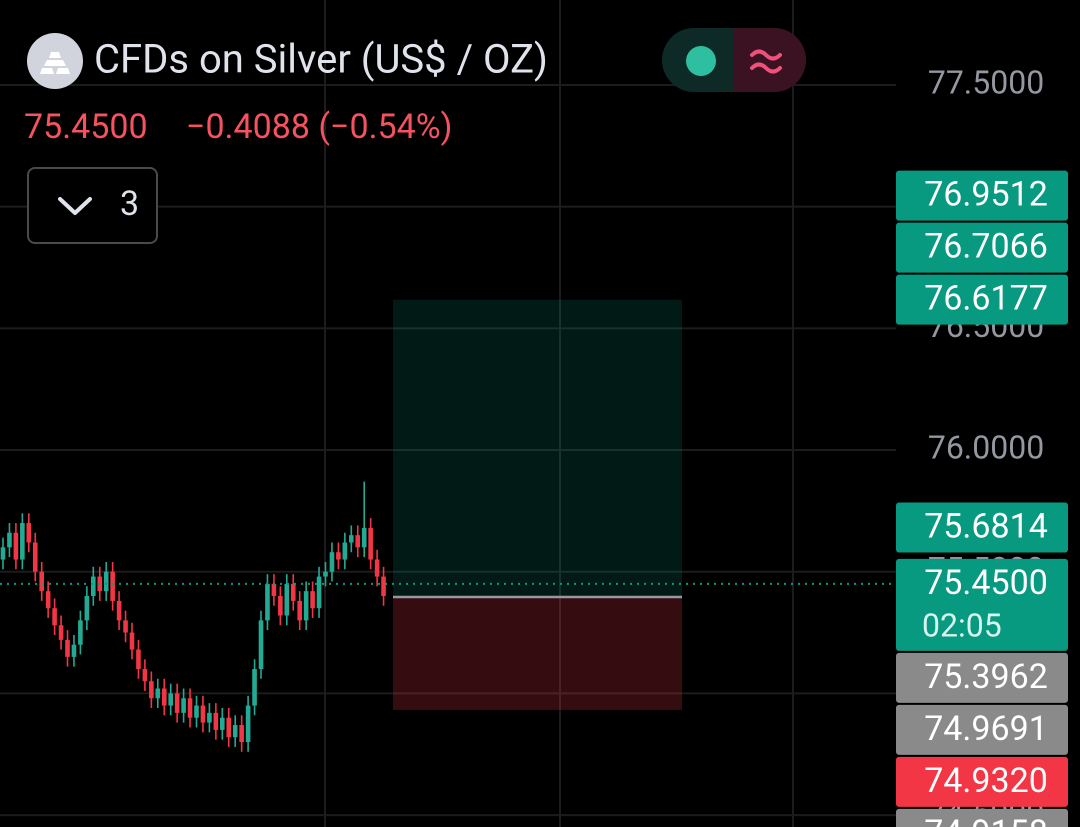 The image size is (1080, 827). What do you see at coordinates (55, 63) in the screenshot?
I see `icon-bars` at bounding box center [55, 63].